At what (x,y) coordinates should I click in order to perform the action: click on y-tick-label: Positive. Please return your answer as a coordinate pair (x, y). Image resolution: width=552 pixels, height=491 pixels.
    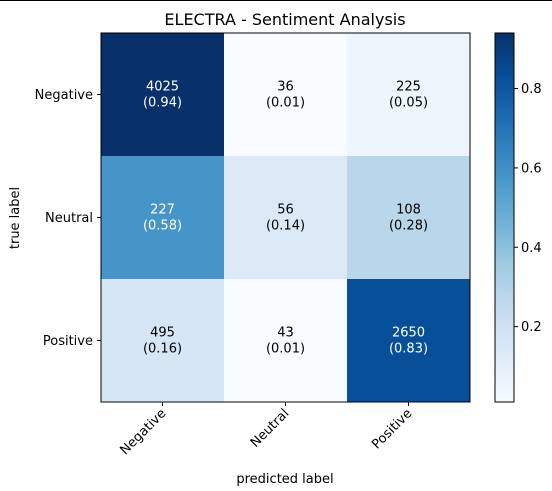
    Looking at the image, I should click on (68, 341).